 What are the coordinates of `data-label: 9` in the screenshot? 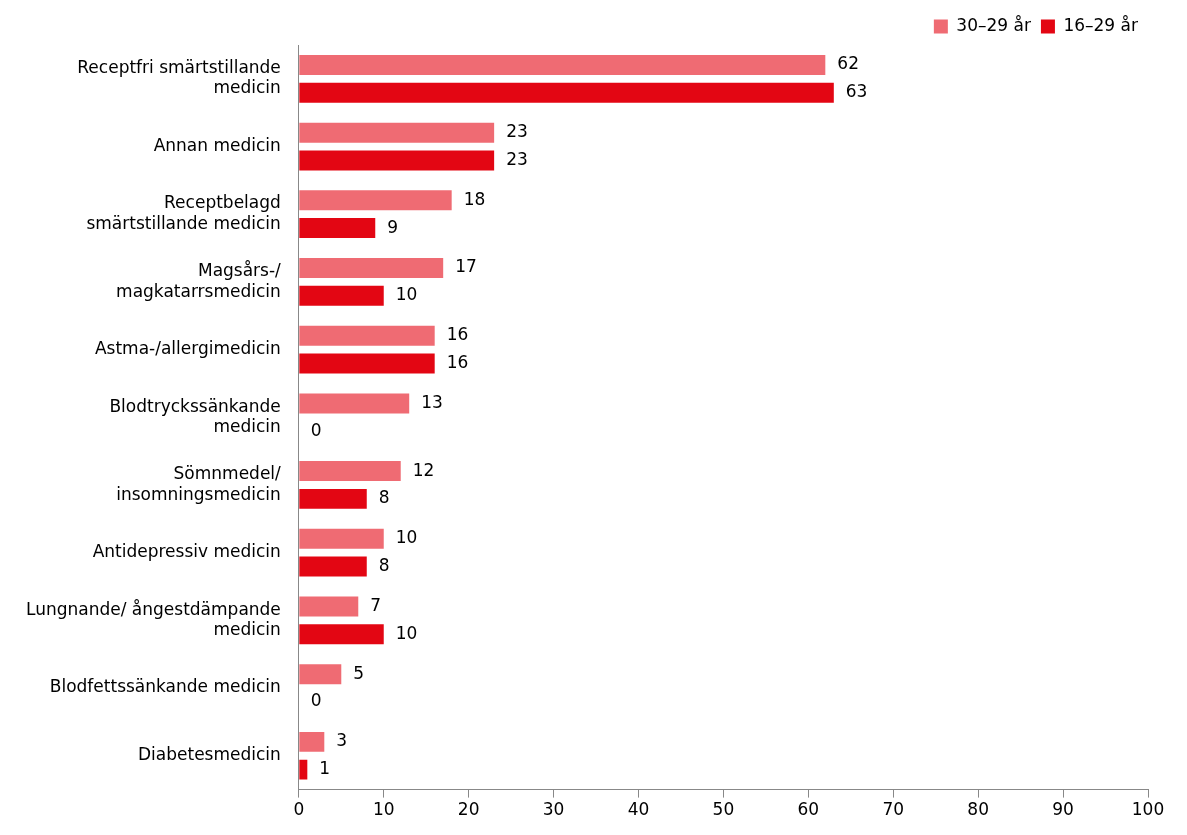 It's located at (393, 226).